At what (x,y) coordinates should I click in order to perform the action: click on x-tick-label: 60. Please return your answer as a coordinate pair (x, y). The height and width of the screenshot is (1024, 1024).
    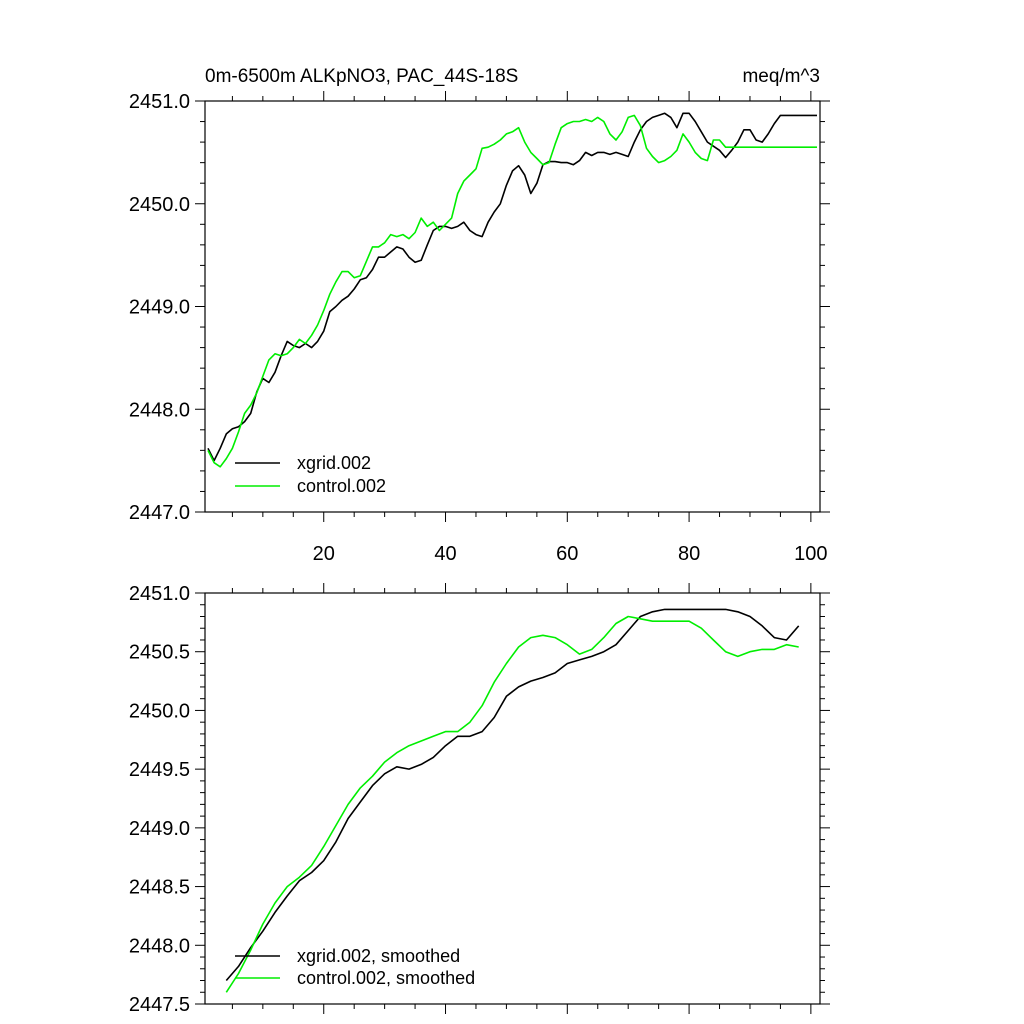
    Looking at the image, I should click on (567, 554).